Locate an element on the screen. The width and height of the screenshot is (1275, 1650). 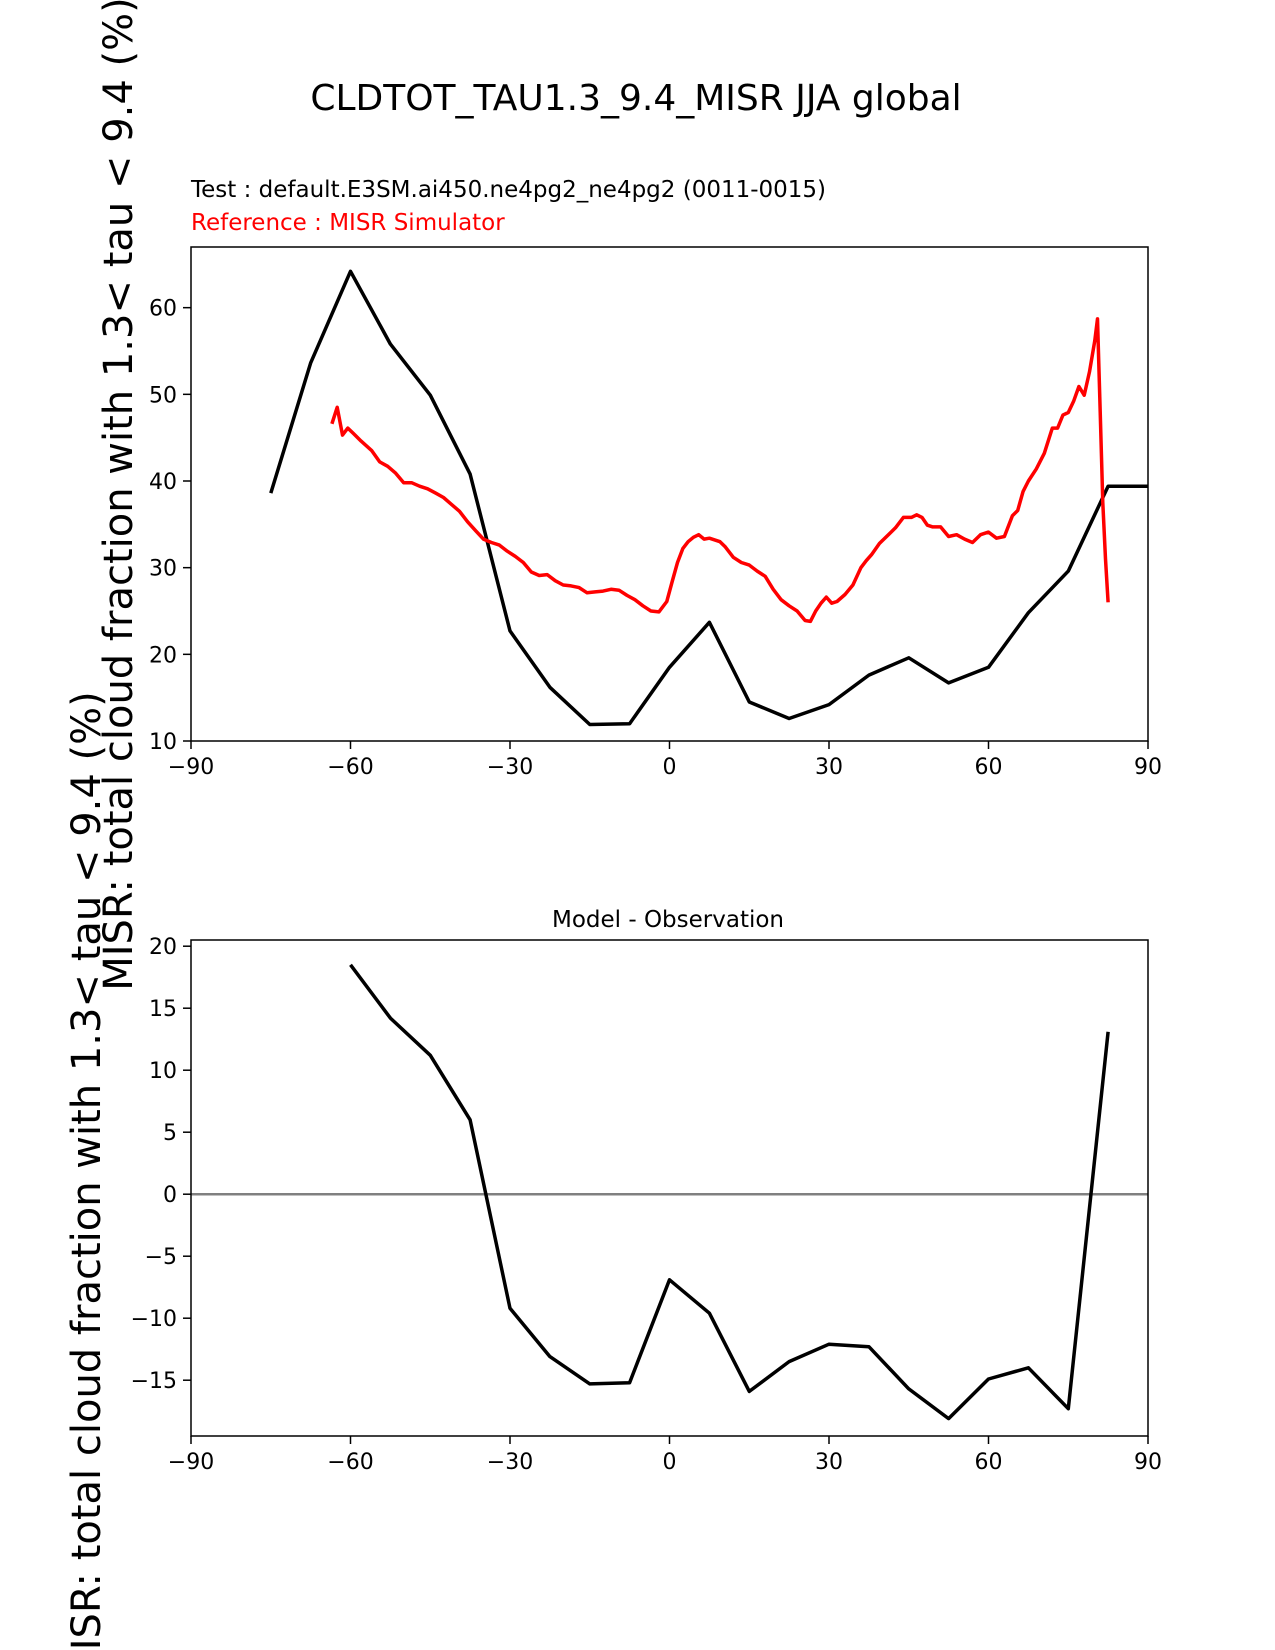
top-chart-x-tick-label: 90 is located at coordinates (1148, 767).